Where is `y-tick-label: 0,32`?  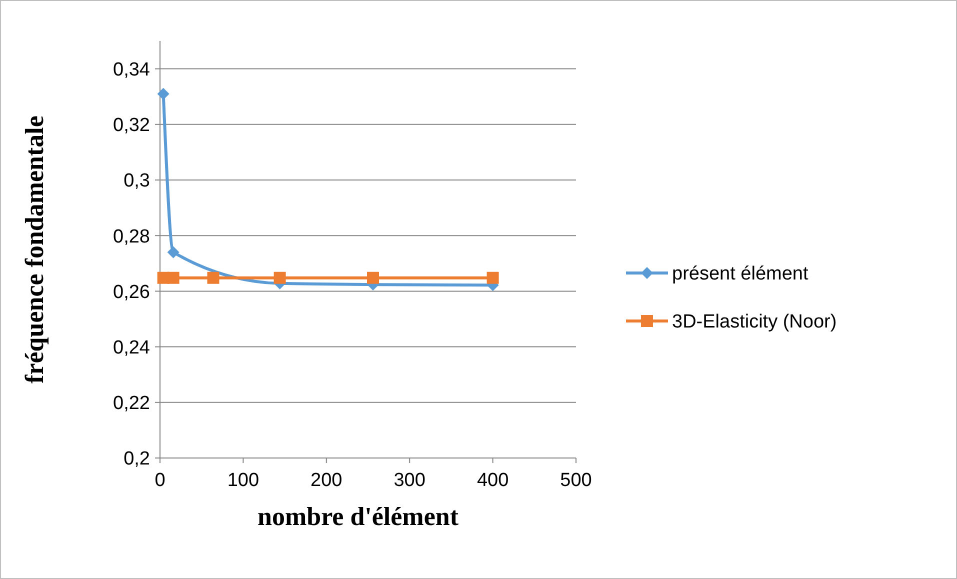
y-tick-label: 0,32 is located at coordinates (131, 125).